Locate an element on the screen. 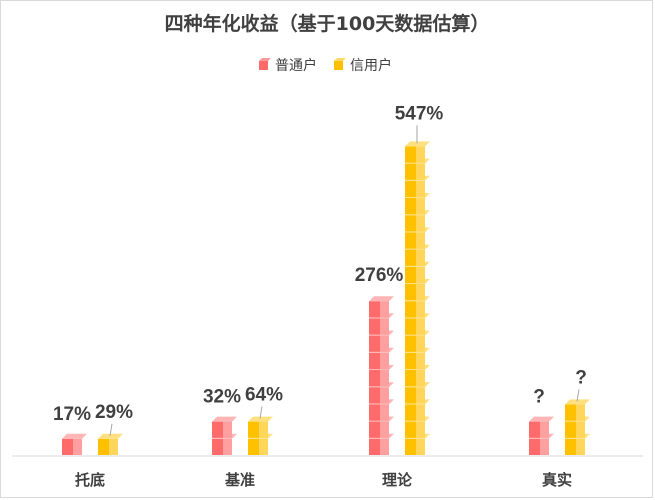 The height and width of the screenshot is (500, 655). data-label-2-3: 547% is located at coordinates (419, 113).